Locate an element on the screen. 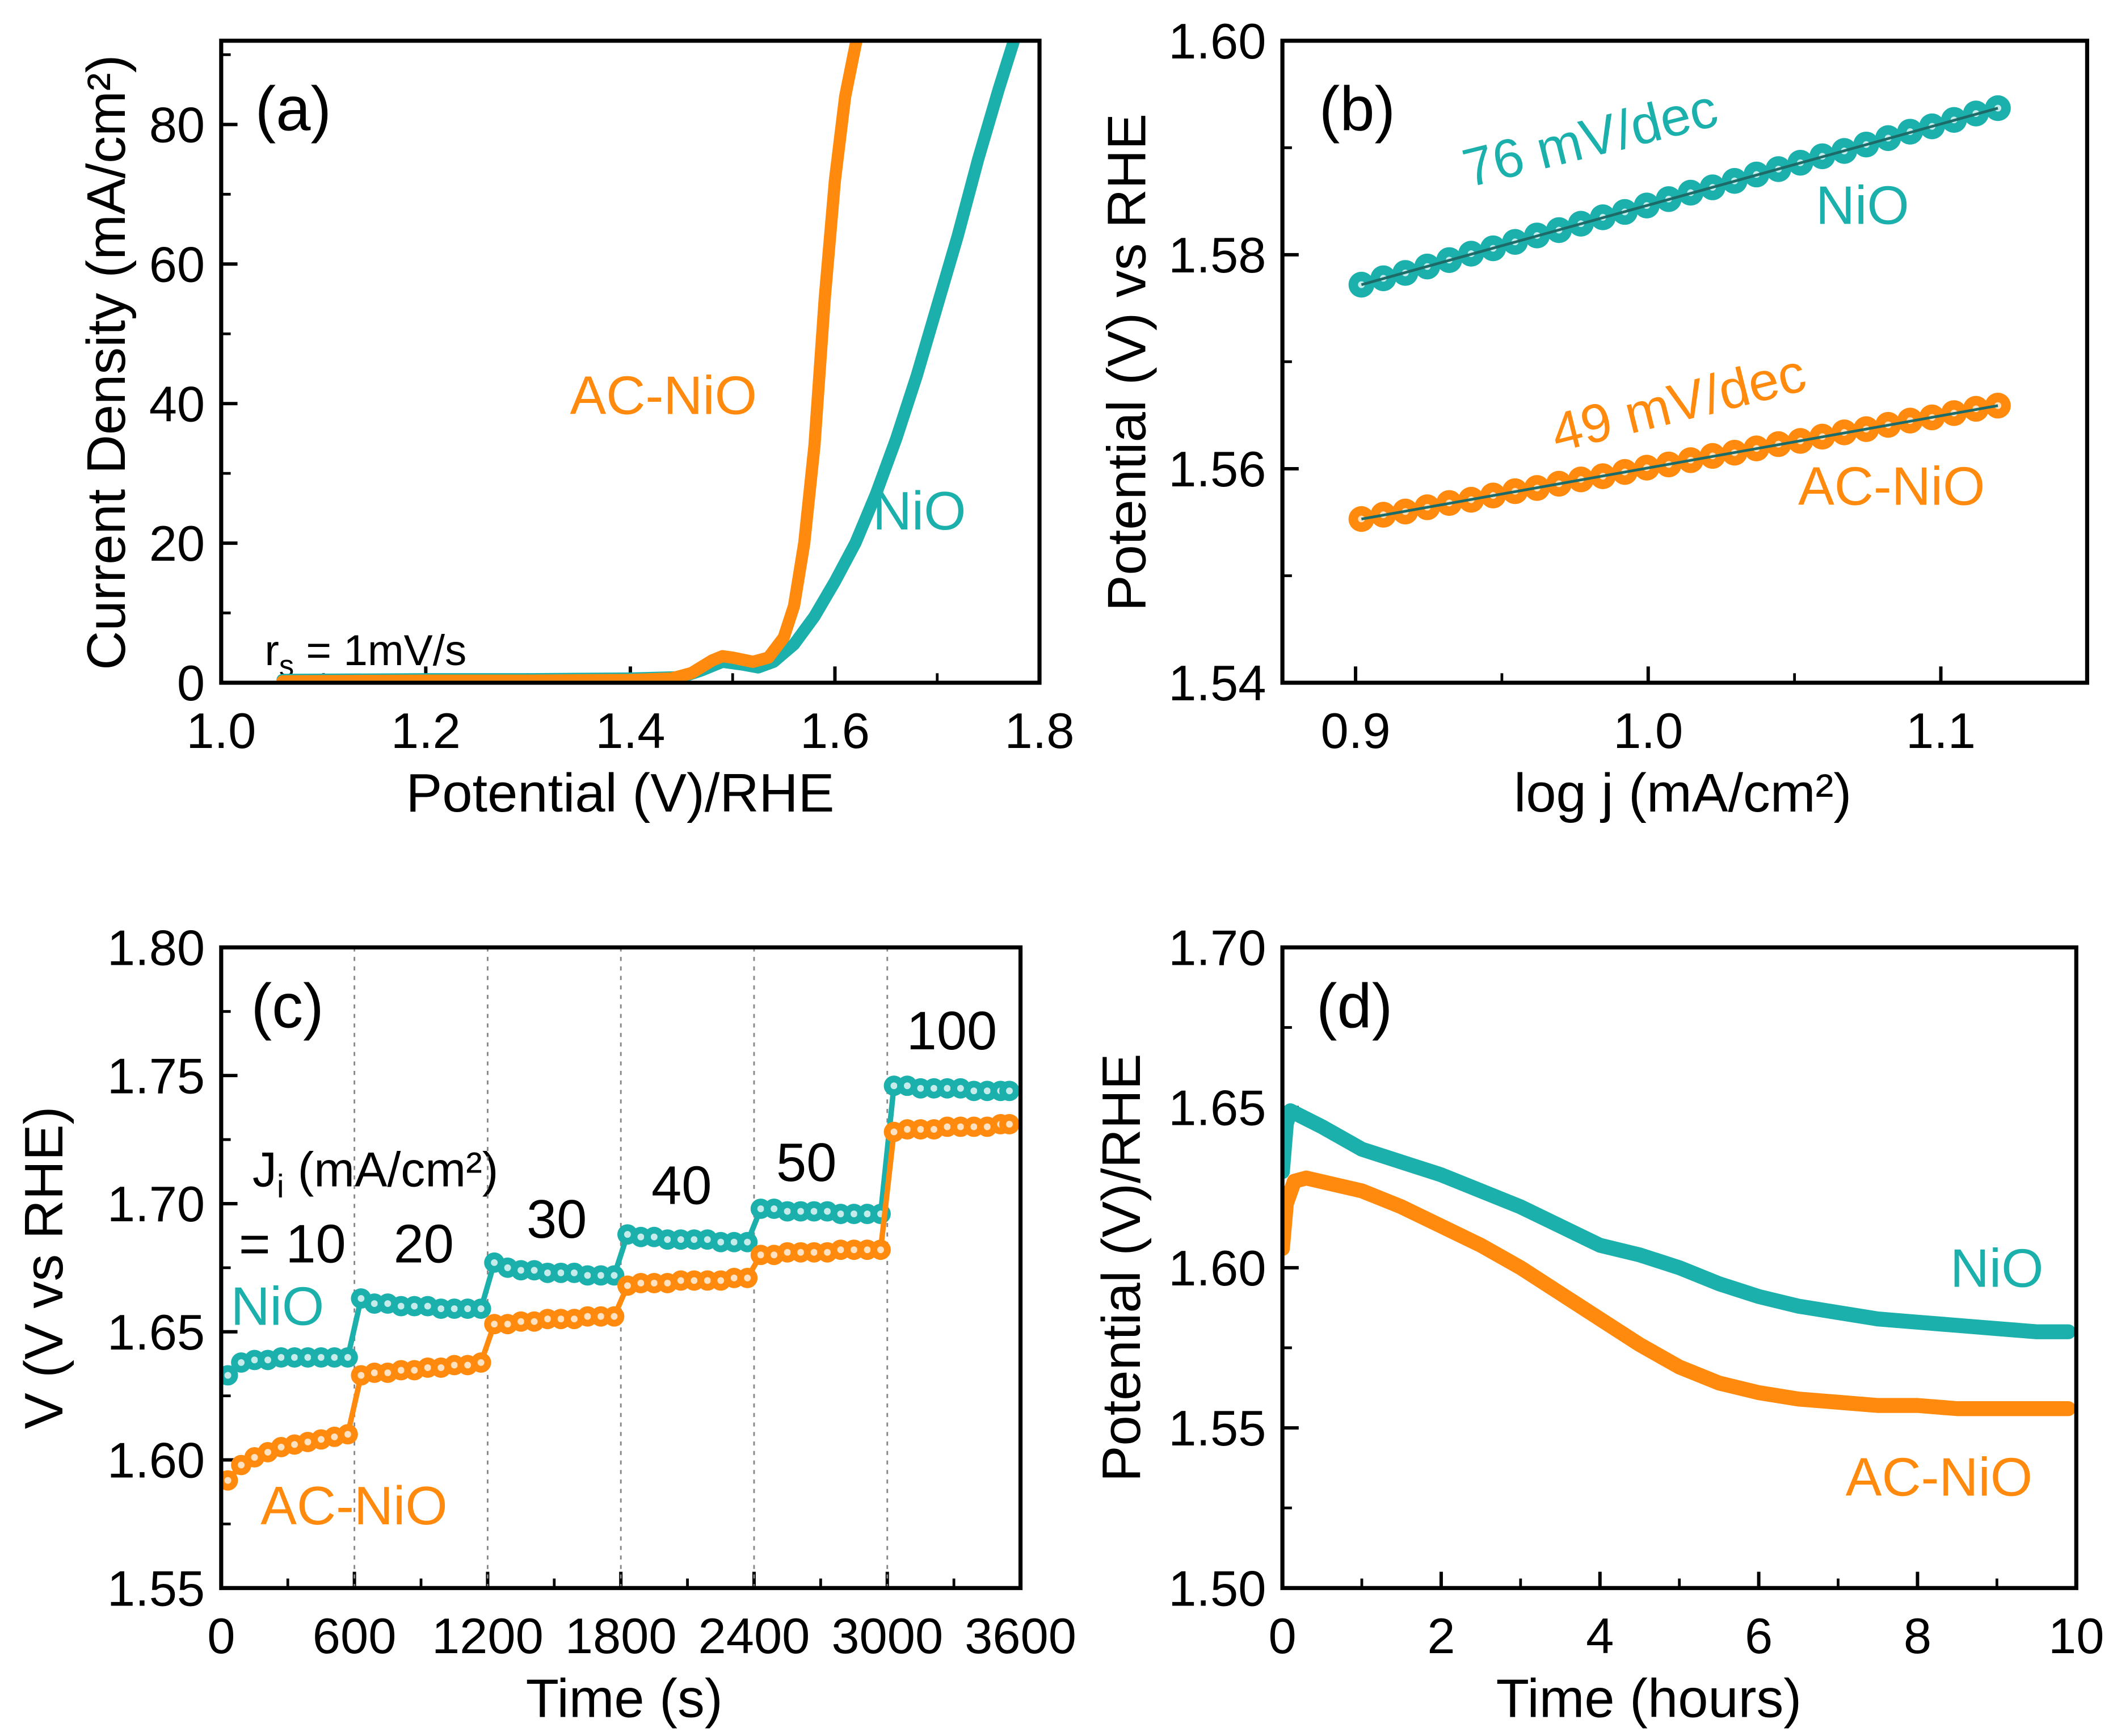 The height and width of the screenshot is (1736, 2117). series-line-ac-nio is located at coordinates (1679, 1293).